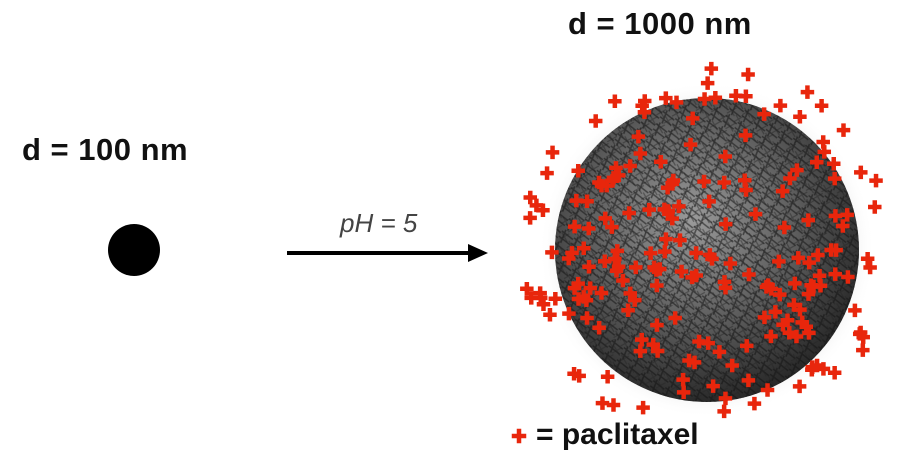 The image size is (908, 460). Describe the element at coordinates (617, 434) in the screenshot. I see `legend-label: = paclitaxel` at that location.